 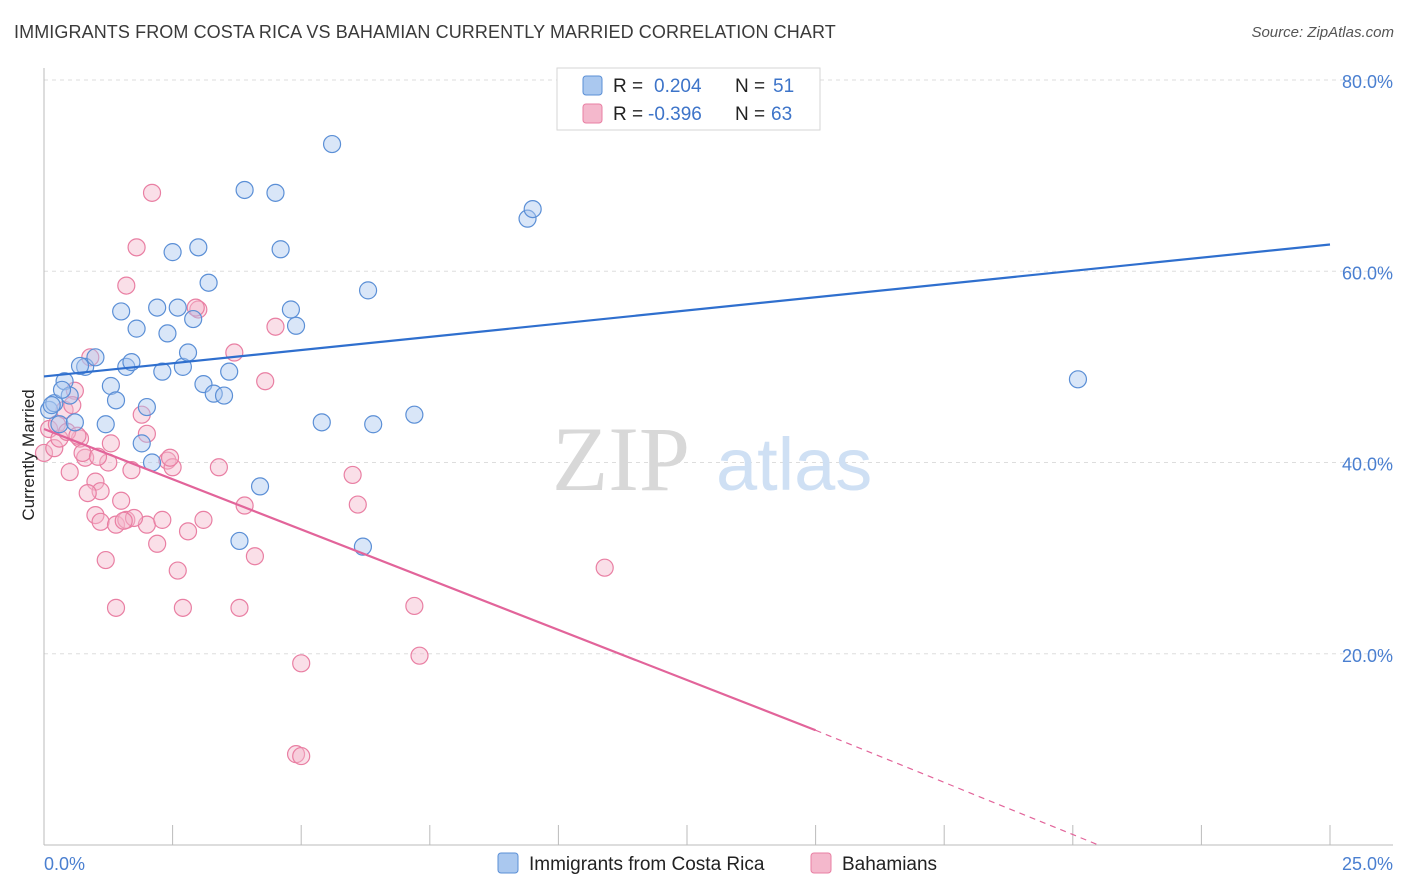 What do you see at coordinates (28, 454) in the screenshot?
I see `y-axis-label: Currently Married` at bounding box center [28, 454].